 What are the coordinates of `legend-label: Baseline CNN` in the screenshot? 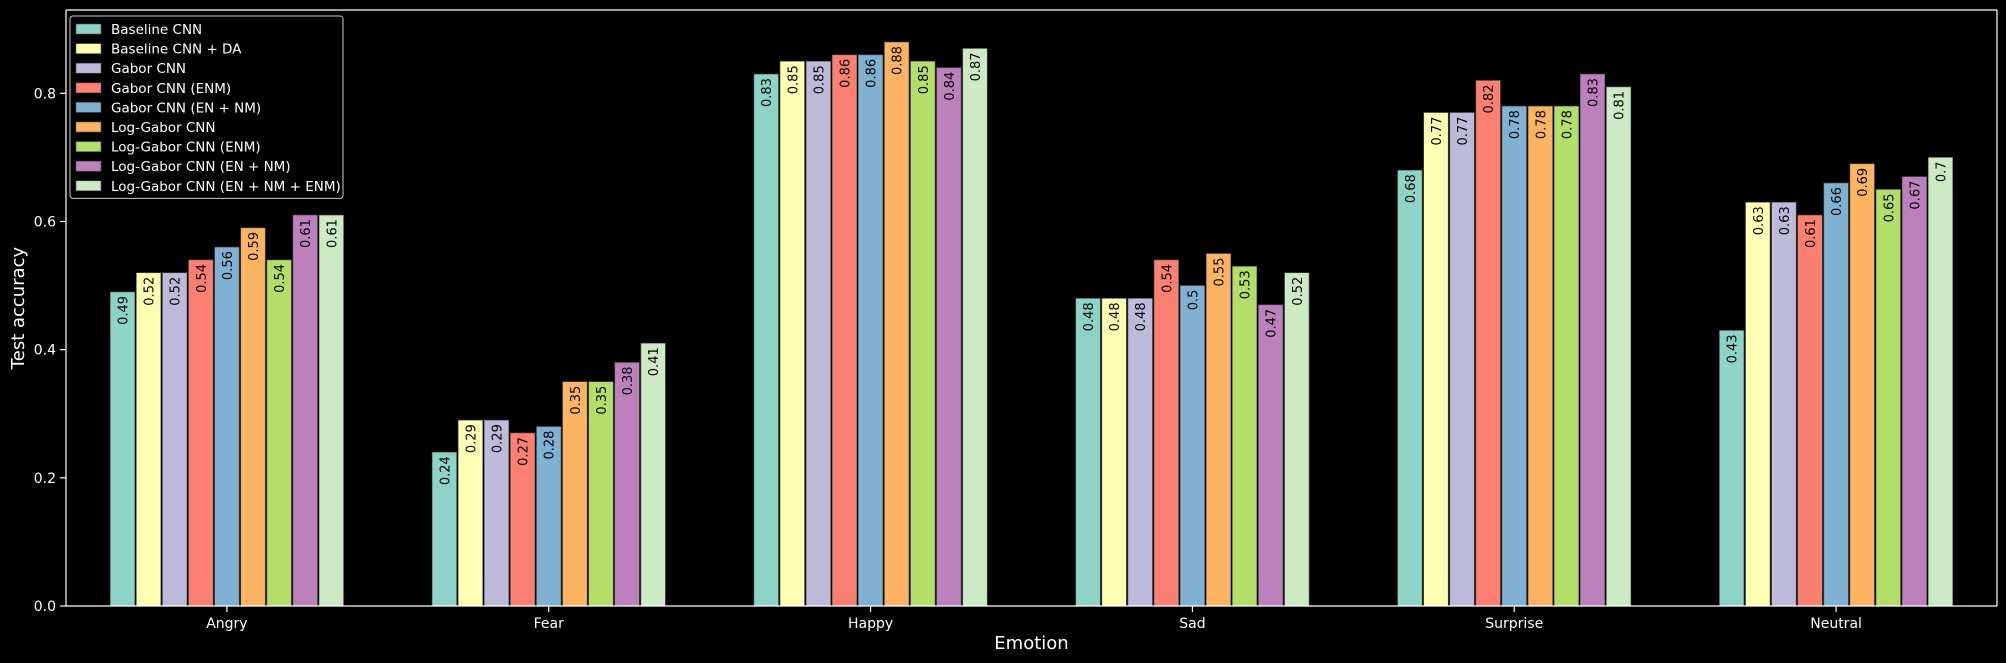 It's located at (156, 30).